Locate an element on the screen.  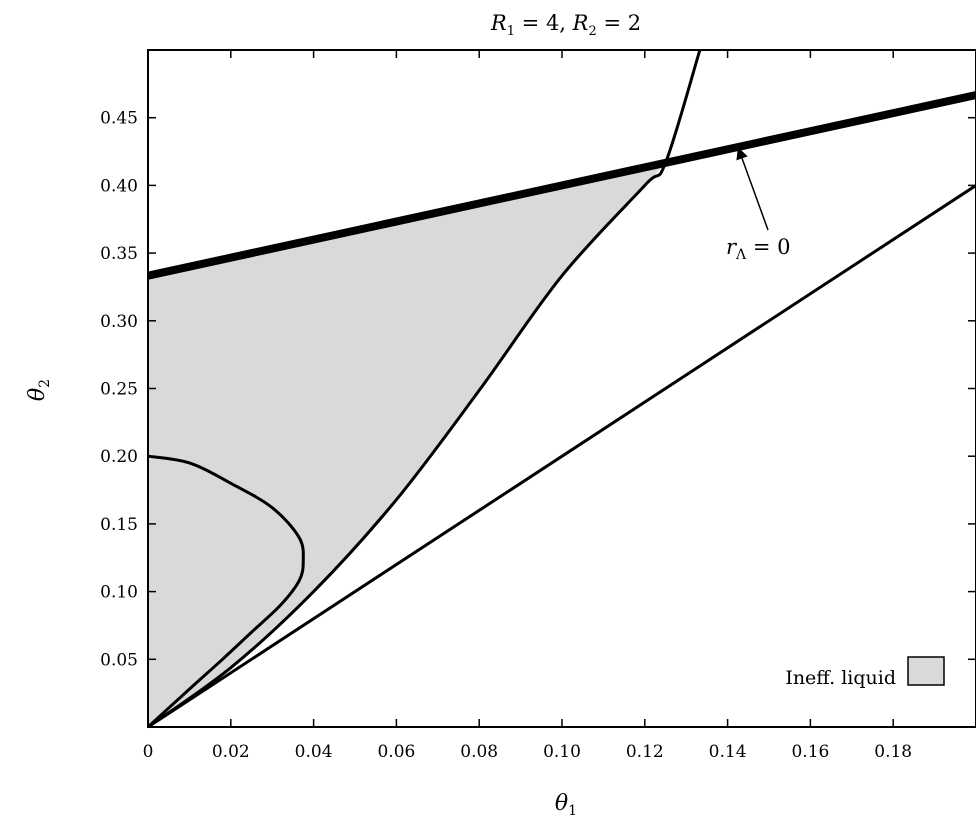
x-tick-label: 0.08 is located at coordinates (479, 752).